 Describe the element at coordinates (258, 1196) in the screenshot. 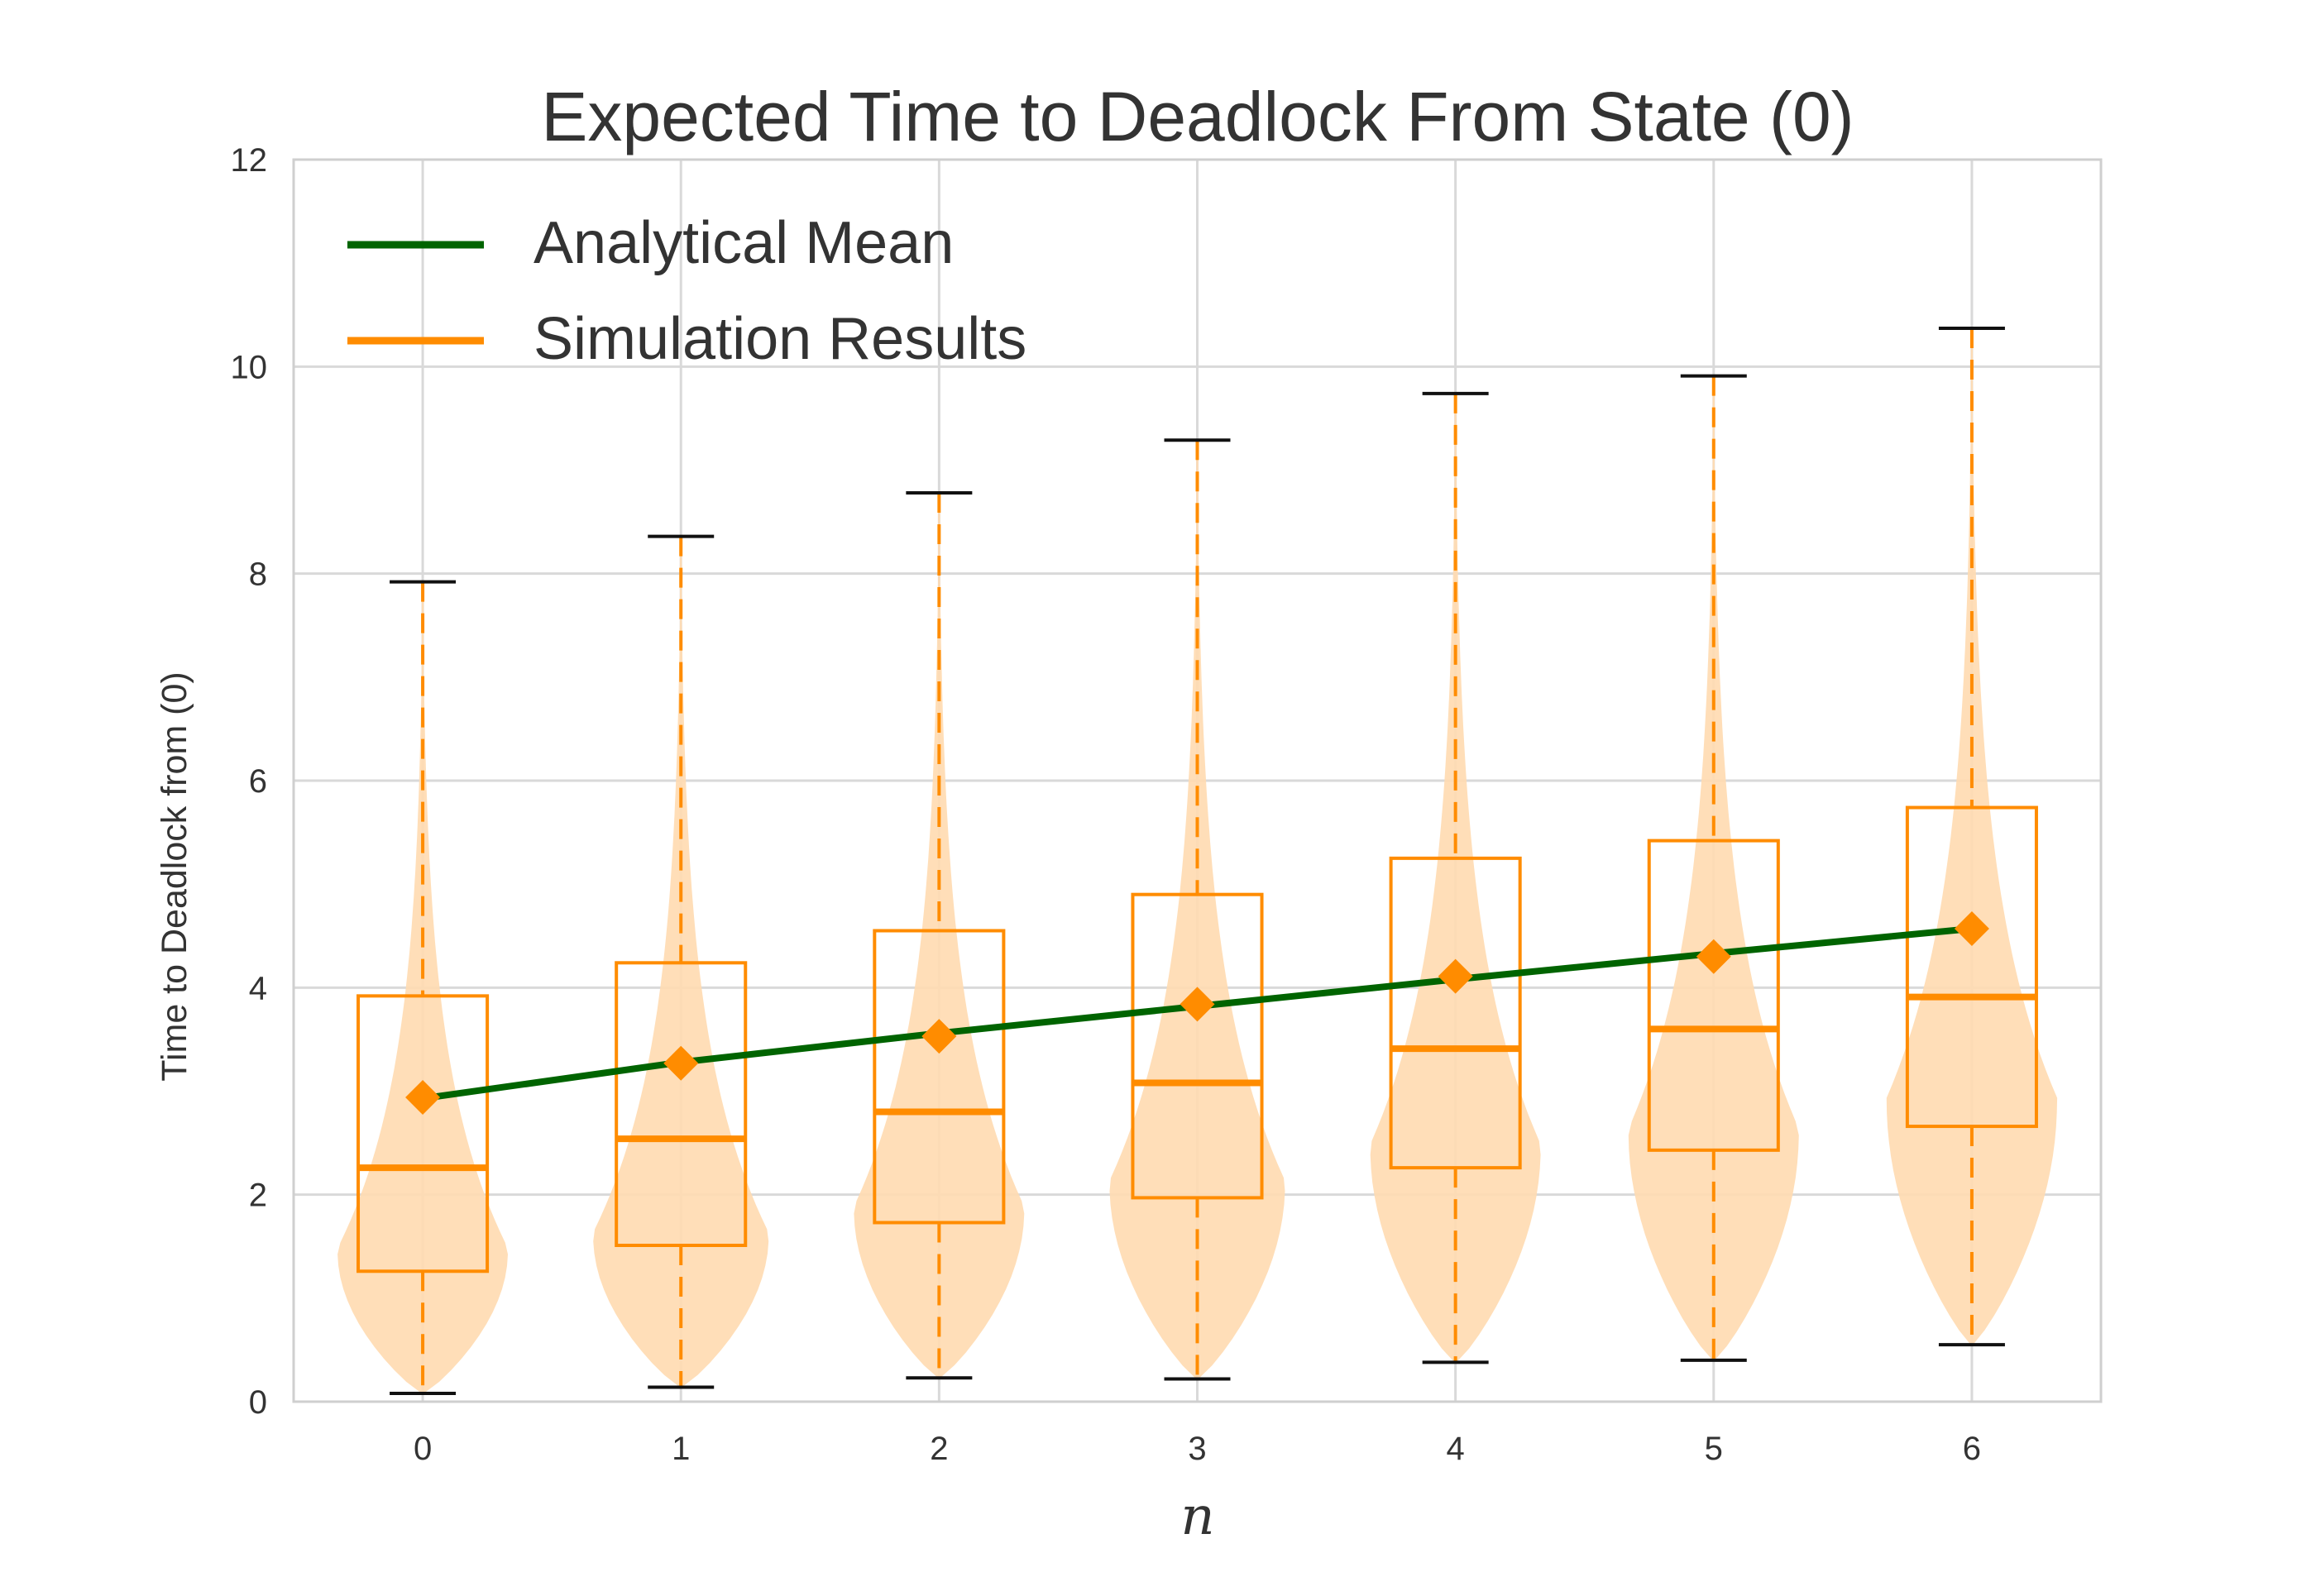

I see `y-tick-label: 2` at that location.